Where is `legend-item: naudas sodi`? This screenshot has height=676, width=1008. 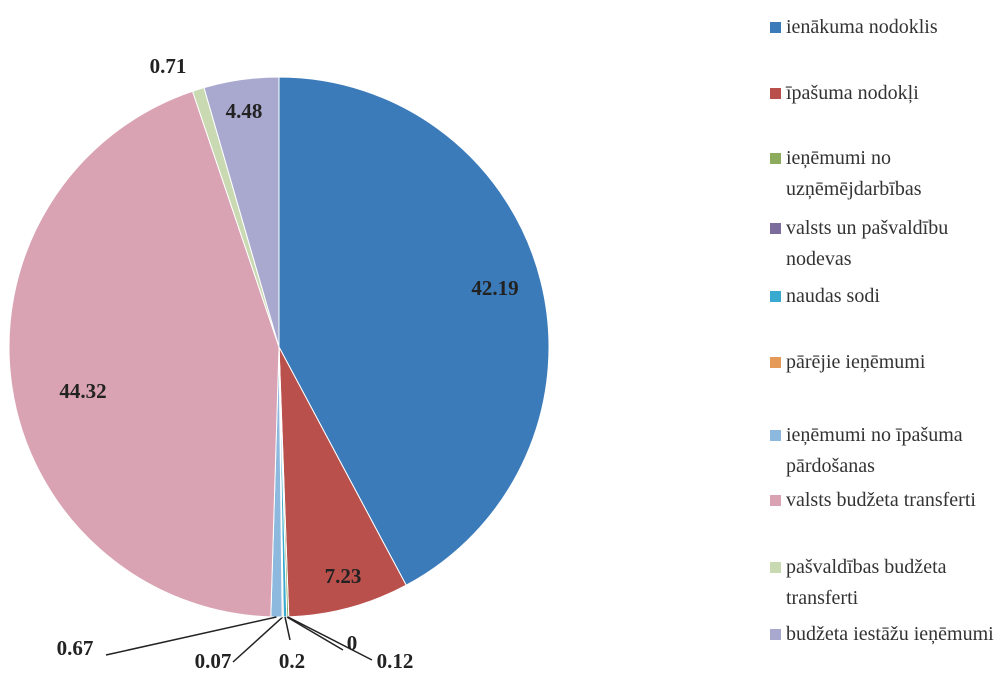 legend-item: naudas sodi is located at coordinates (885, 296).